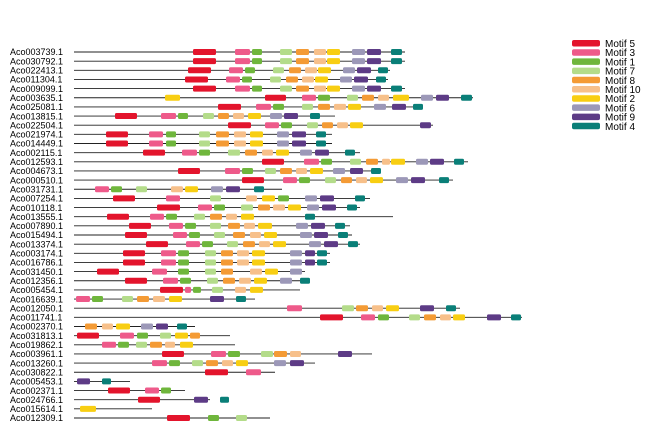 The height and width of the screenshot is (424, 650). Describe the element at coordinates (36, 107) in the screenshot. I see `gene-label: Aco025081.1` at that location.